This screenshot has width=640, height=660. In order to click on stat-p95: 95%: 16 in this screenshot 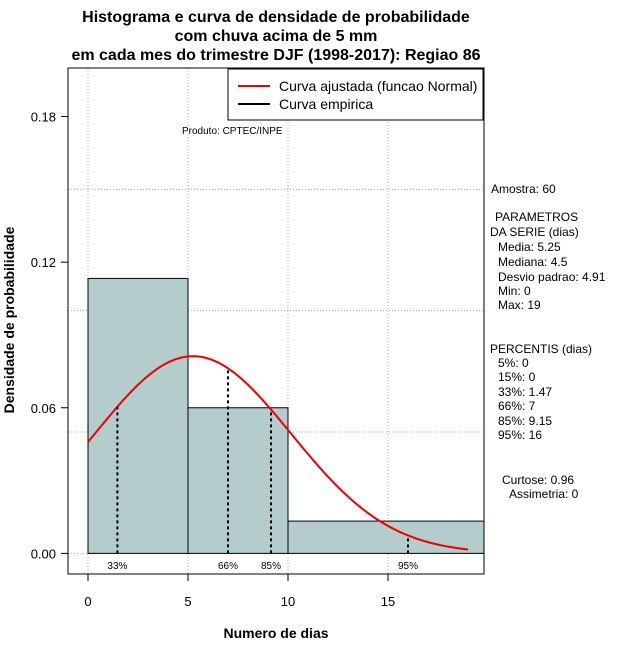, I will do `click(520, 435)`.